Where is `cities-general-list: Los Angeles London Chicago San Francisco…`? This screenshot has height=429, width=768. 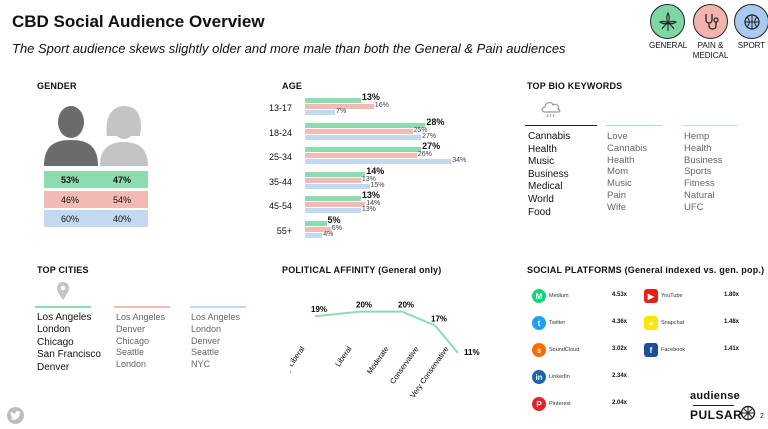
cities-general-list: Los Angeles London Chicago San Francisco… is located at coordinates (69, 343).